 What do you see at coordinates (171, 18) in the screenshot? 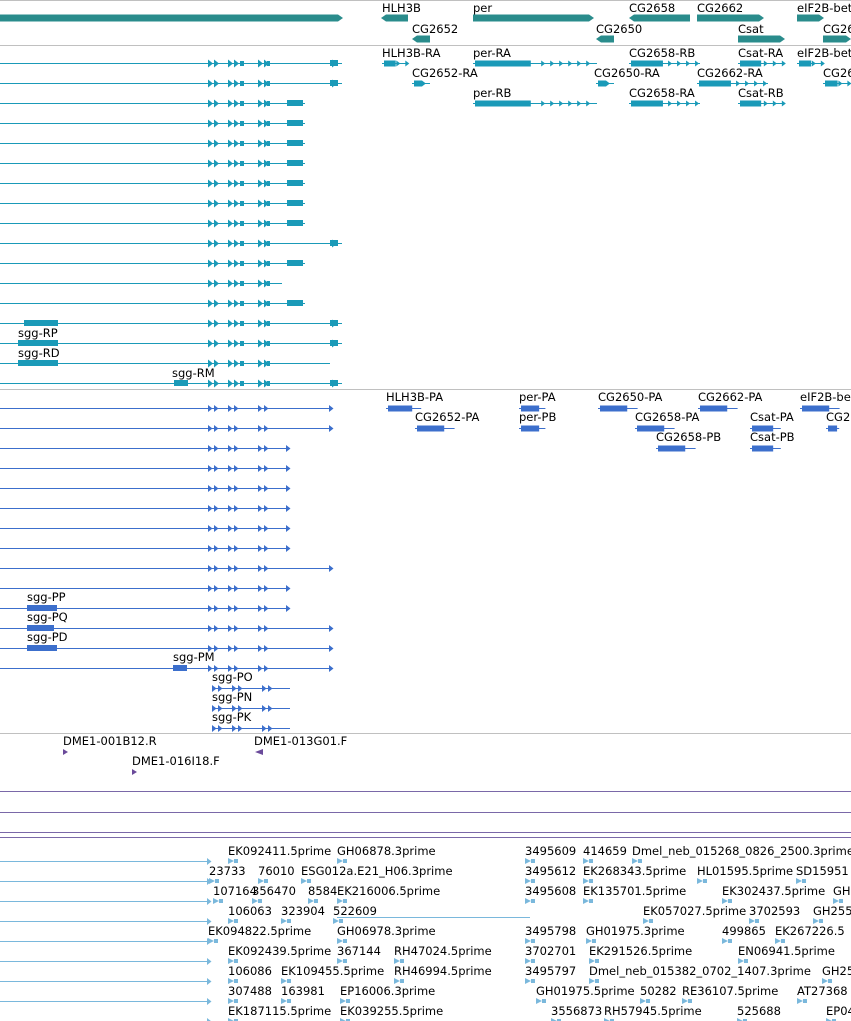
I see `gene-bar-sgg` at bounding box center [171, 18].